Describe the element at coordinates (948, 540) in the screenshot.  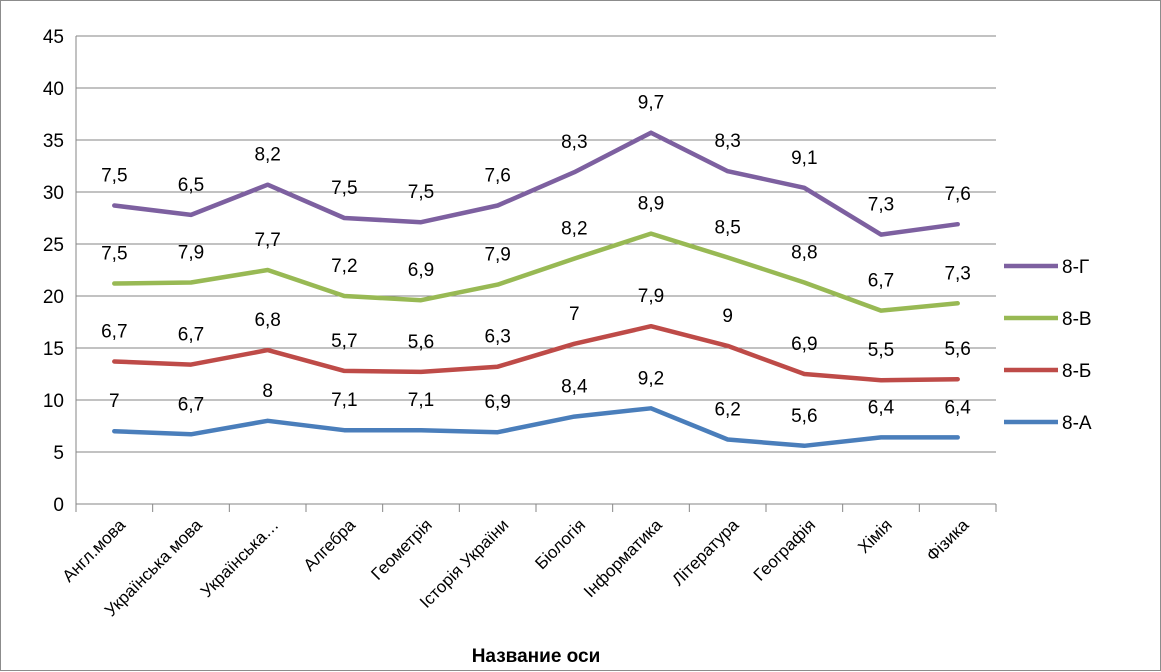
I see `x-tick-label: Фізика` at that location.